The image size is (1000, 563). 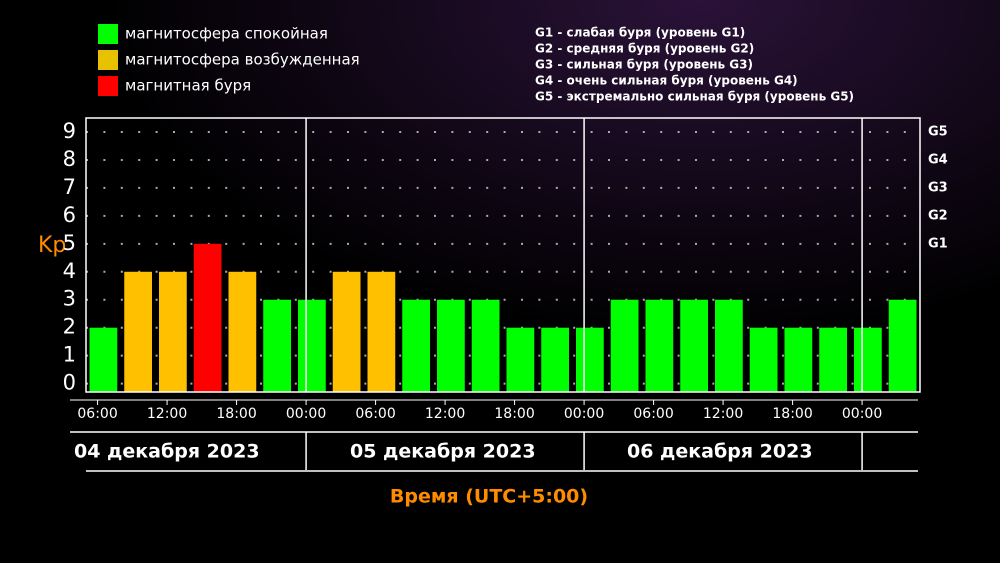 What do you see at coordinates (443, 452) in the screenshot?
I see `date-label: 05 декабря 2023` at bounding box center [443, 452].